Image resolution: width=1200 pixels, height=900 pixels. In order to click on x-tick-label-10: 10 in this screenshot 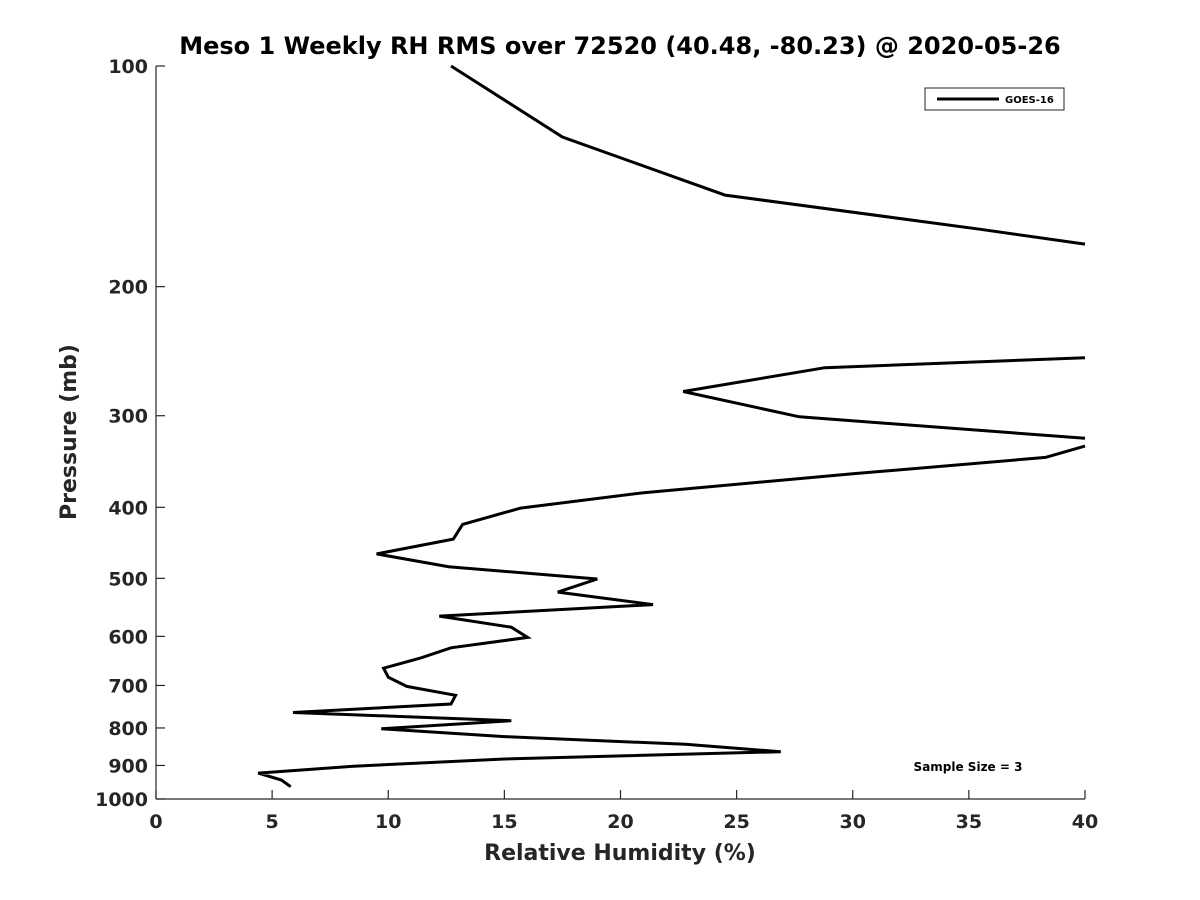, I will do `click(388, 822)`.